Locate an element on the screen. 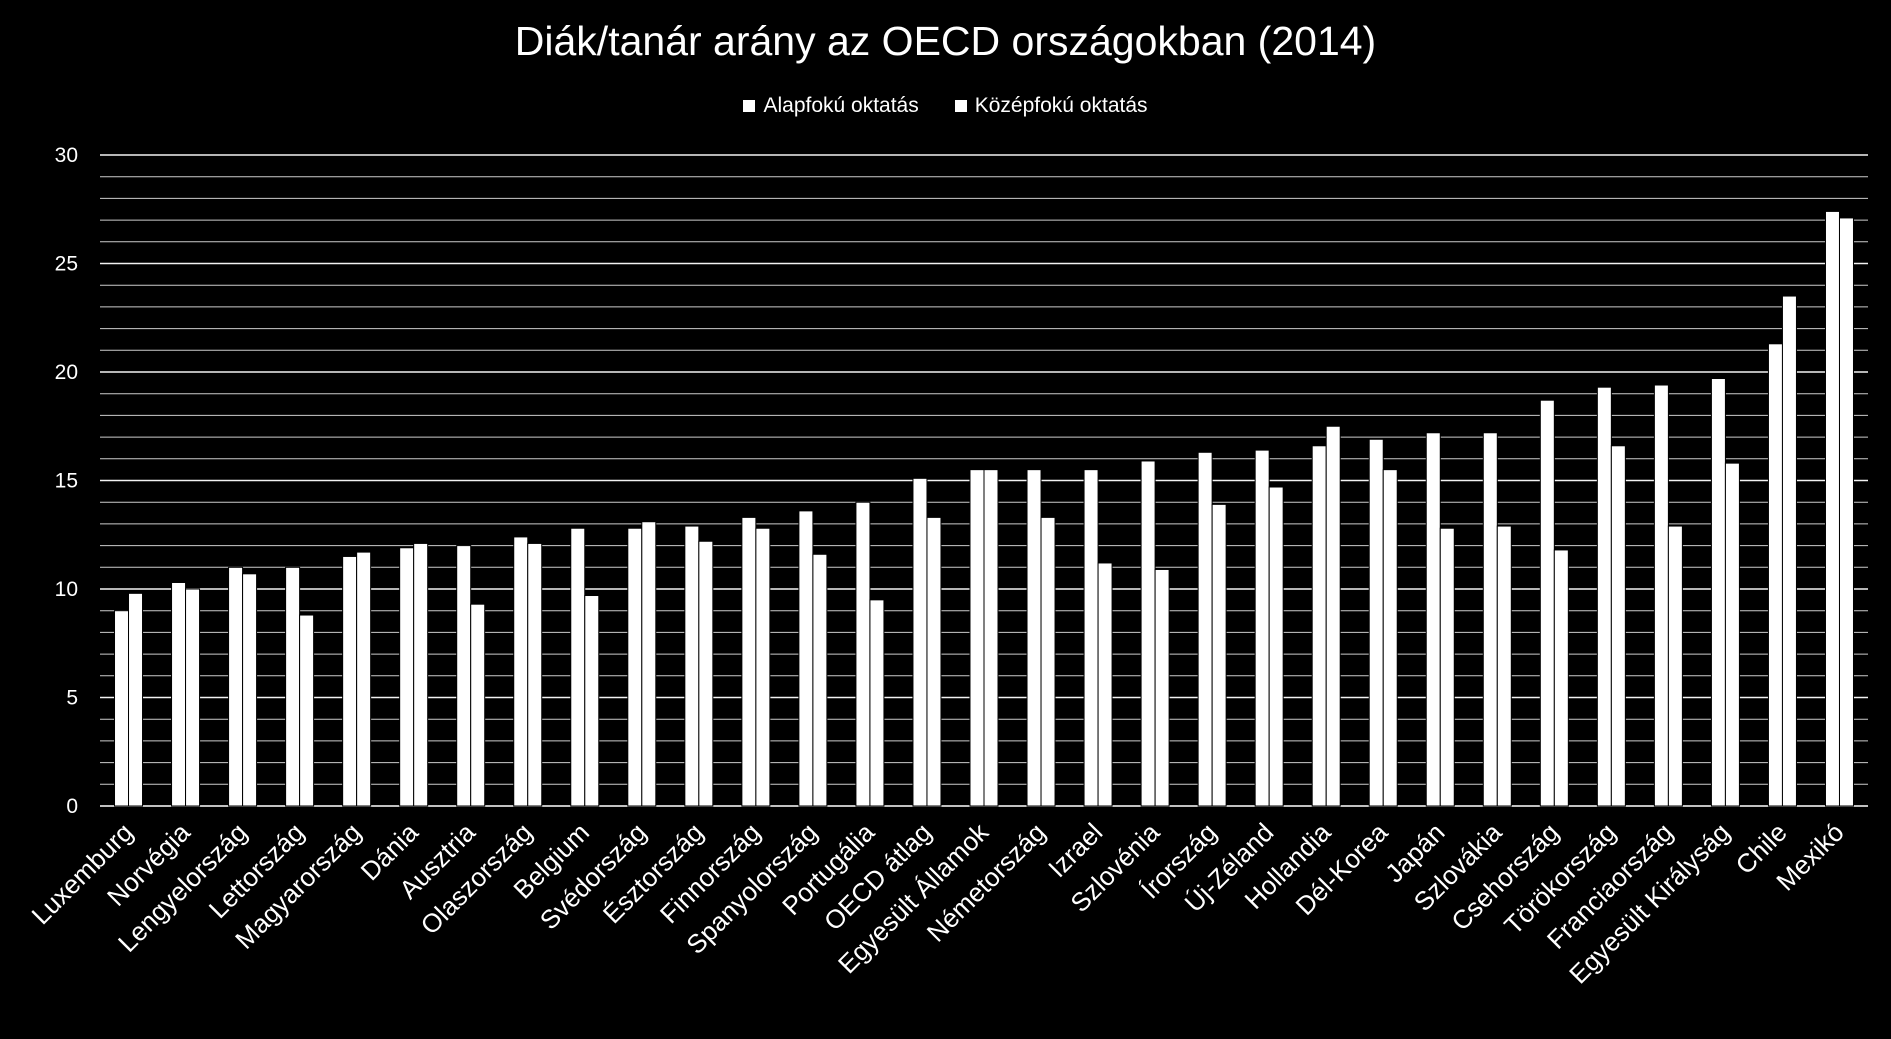 This screenshot has width=1891, height=1039. y-tick-label: 10 is located at coordinates (66, 589).